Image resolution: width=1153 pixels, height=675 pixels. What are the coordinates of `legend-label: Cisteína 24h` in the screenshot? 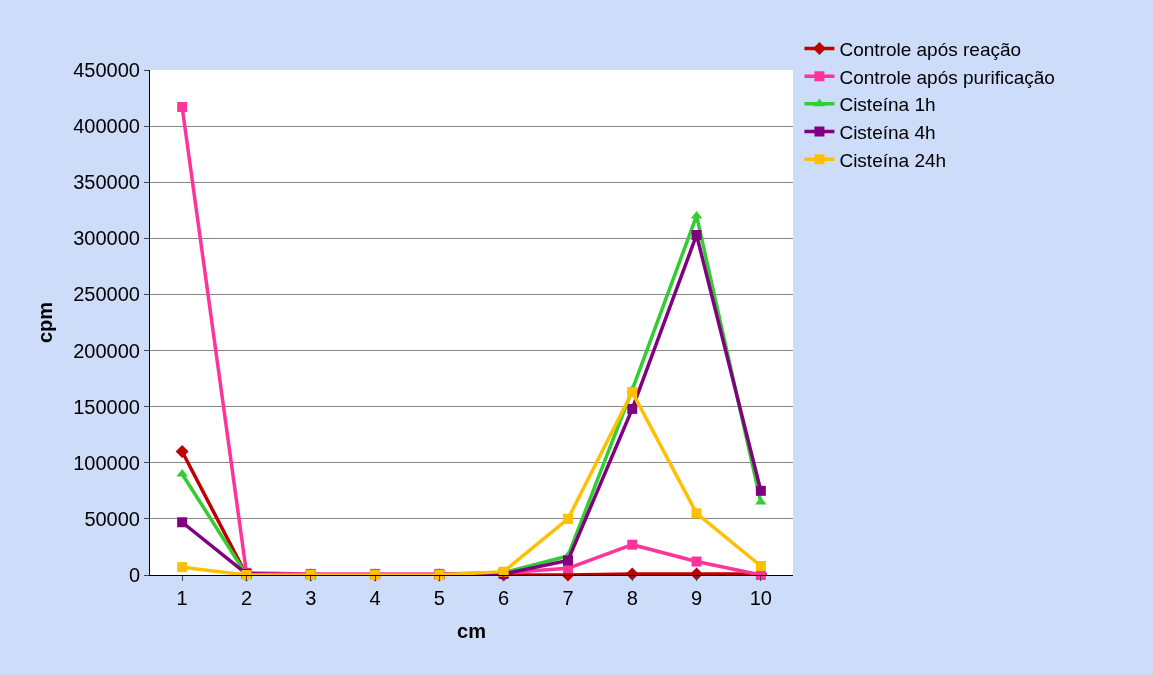 It's located at (893, 160).